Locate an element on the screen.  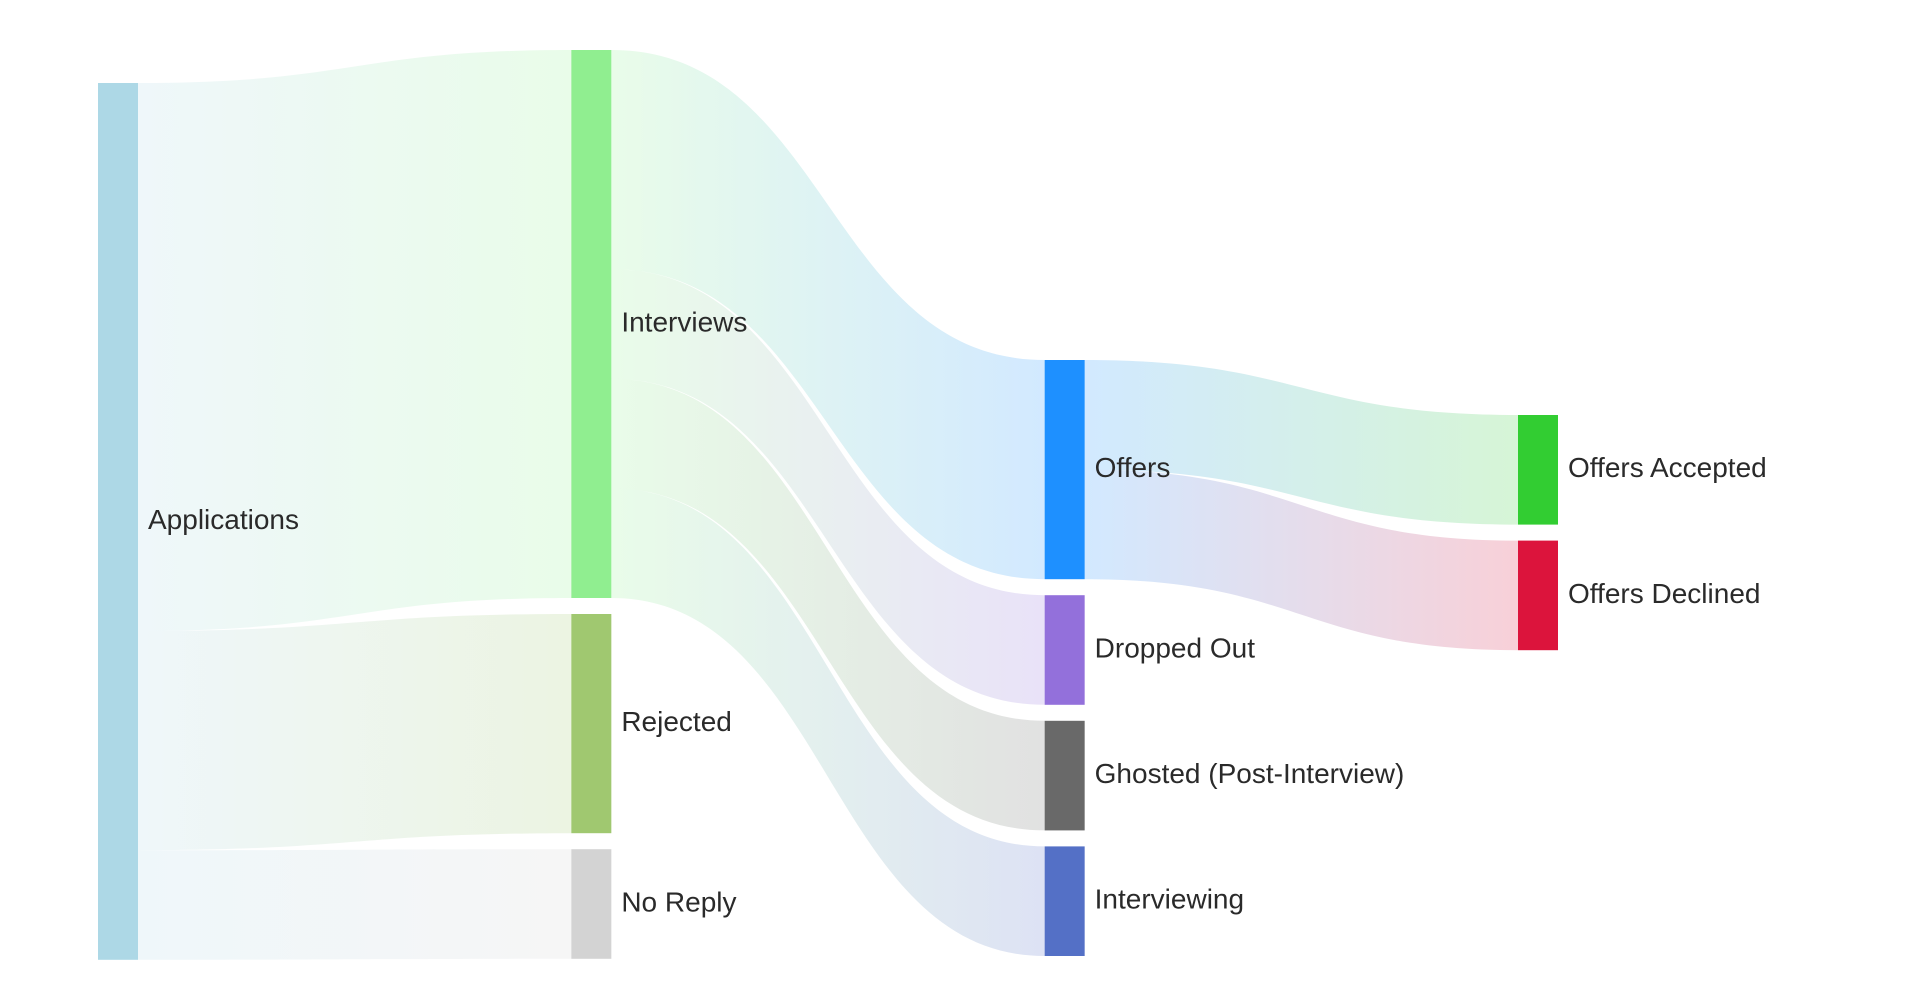
link-interviews-to-interviewing is located at coordinates (828, 722).